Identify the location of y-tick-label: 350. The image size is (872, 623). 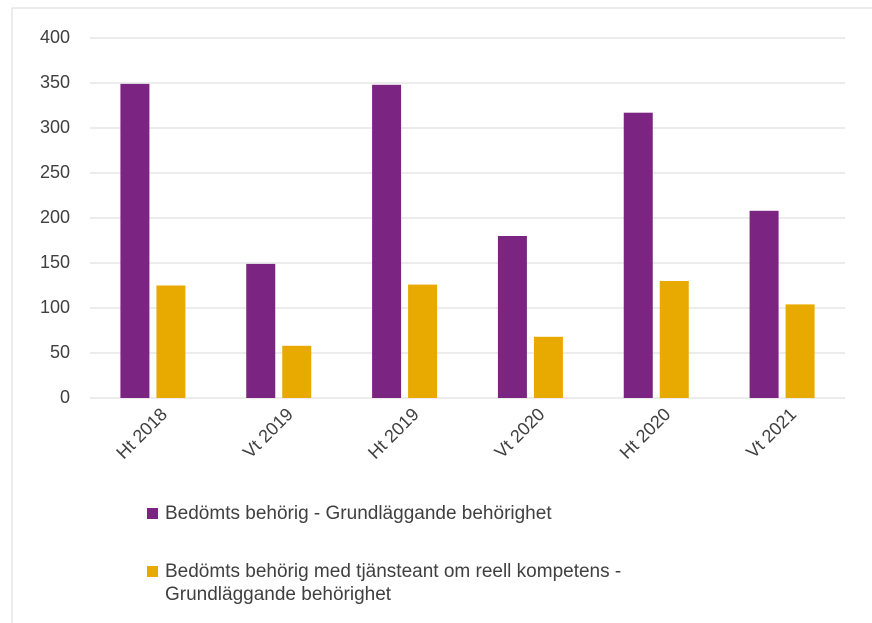
(55, 82).